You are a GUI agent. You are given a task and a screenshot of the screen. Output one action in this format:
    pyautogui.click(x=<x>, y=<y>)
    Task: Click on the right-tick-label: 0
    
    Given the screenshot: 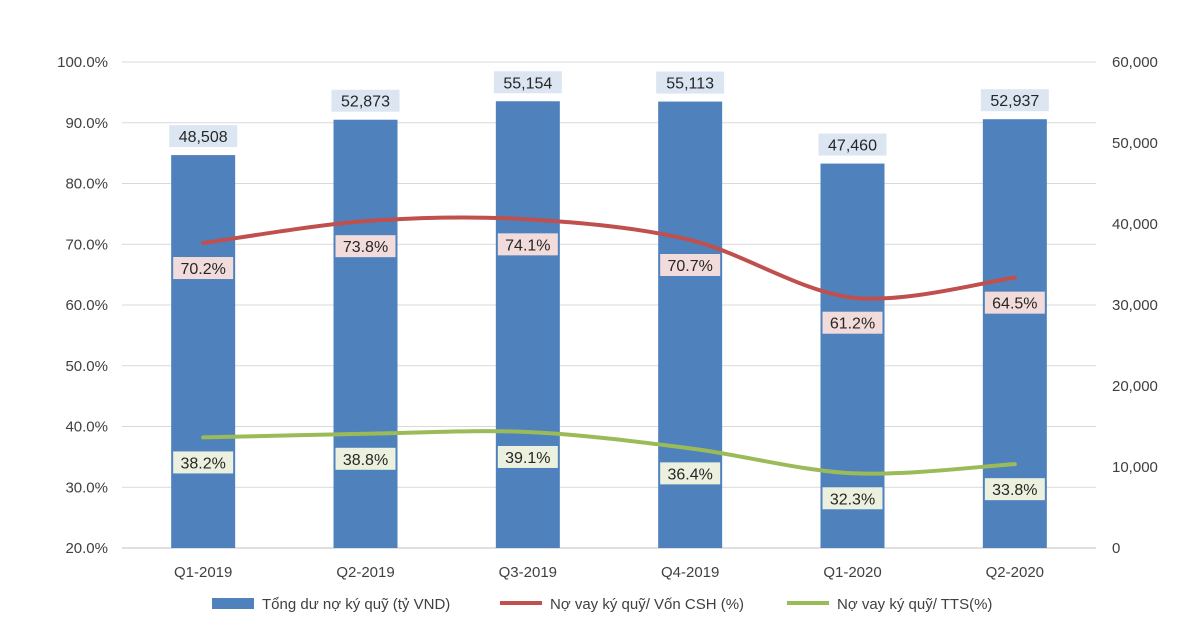 What is the action you would take?
    pyautogui.click(x=1116, y=548)
    